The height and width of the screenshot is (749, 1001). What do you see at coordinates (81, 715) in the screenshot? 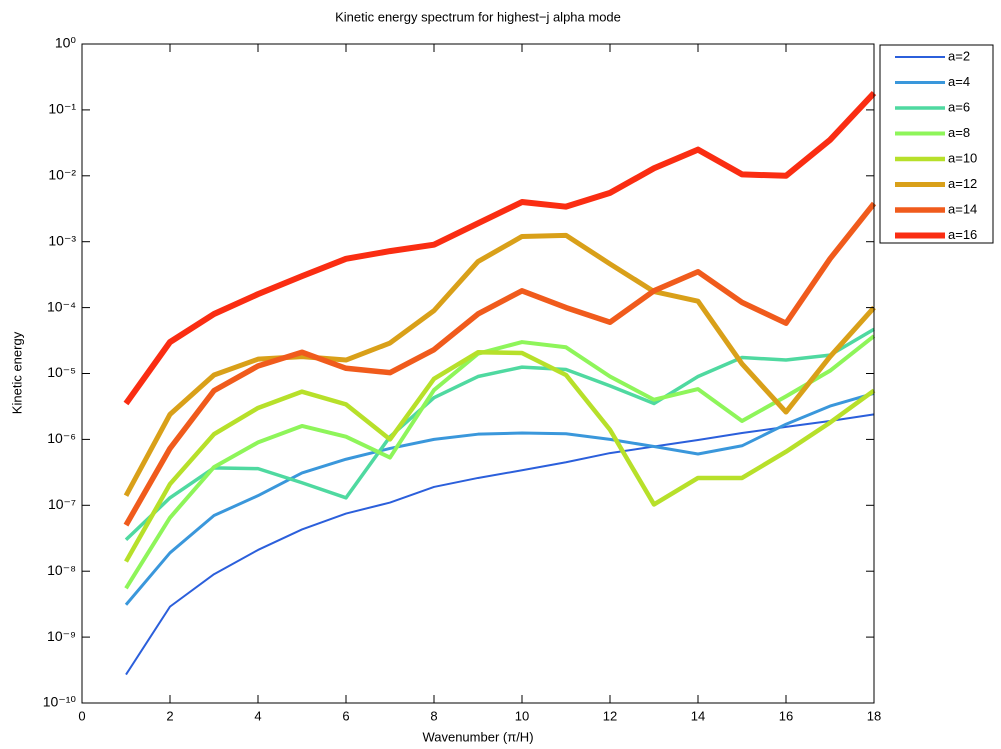
I see `x-tick-label: 0` at bounding box center [81, 715].